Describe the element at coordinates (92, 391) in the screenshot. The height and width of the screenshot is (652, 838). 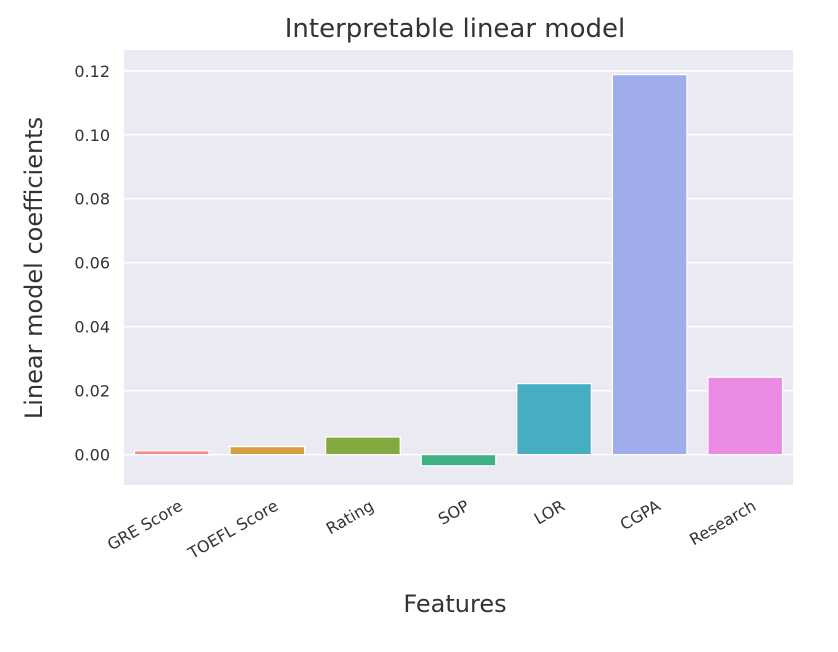
I see `y-tick-label: 0.02` at that location.